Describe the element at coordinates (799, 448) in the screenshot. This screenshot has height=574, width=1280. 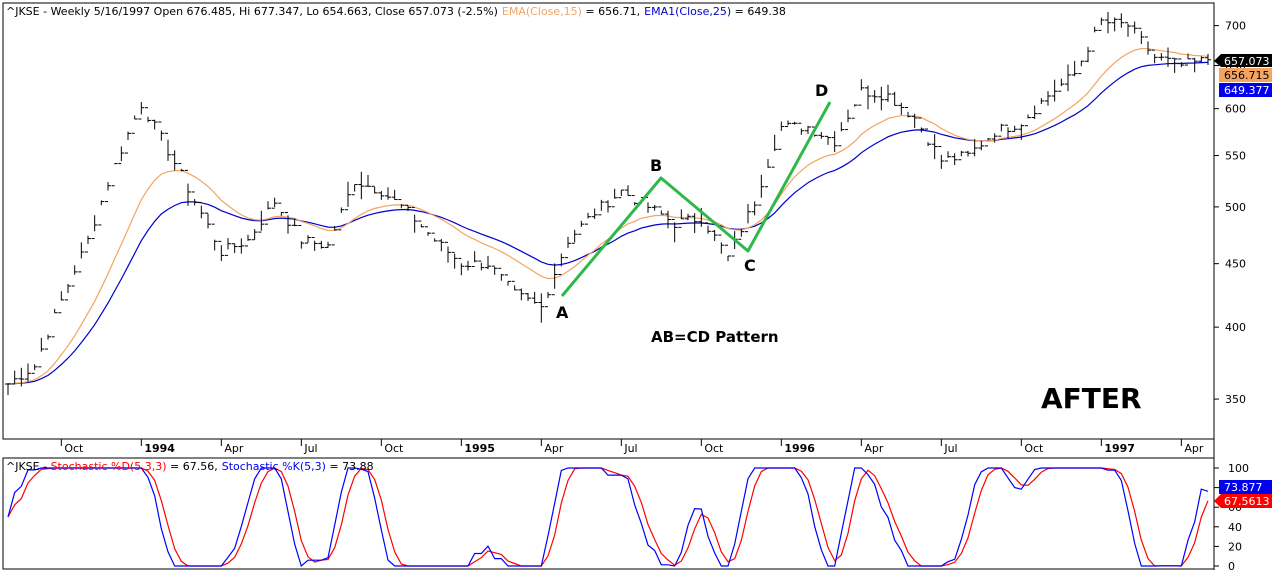
I see `x-tick-label: 1996` at that location.